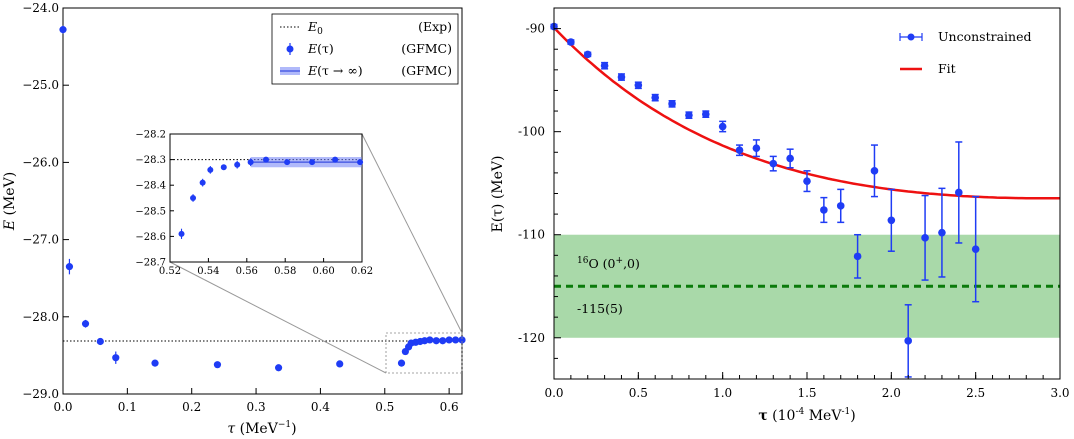  What do you see at coordinates (150, 135) in the screenshot?
I see `inset-y-tick-label: −28.2` at bounding box center [150, 135].